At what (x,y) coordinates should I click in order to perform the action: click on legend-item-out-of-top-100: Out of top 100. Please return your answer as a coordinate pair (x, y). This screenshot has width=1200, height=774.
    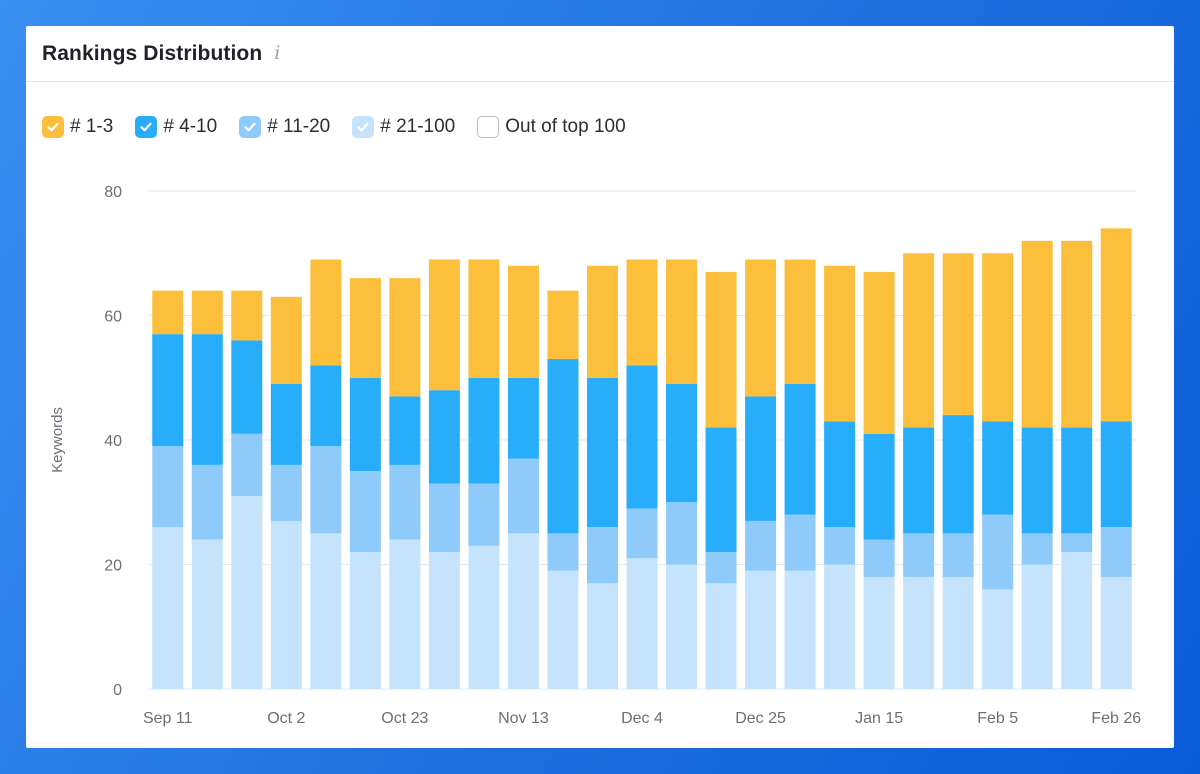
    Looking at the image, I should click on (551, 127).